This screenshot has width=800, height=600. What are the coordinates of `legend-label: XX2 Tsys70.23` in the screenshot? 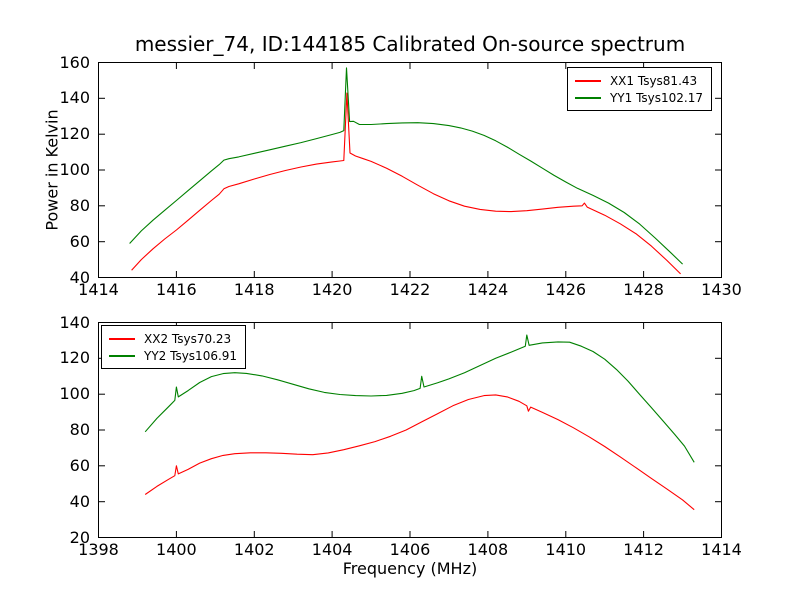 It's located at (188, 338).